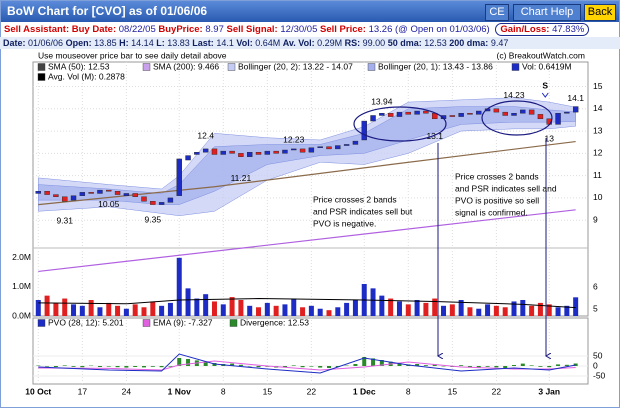 This screenshot has width=620, height=408. What do you see at coordinates (514, 95) in the screenshot?
I see `price-label: 14.23` at bounding box center [514, 95].